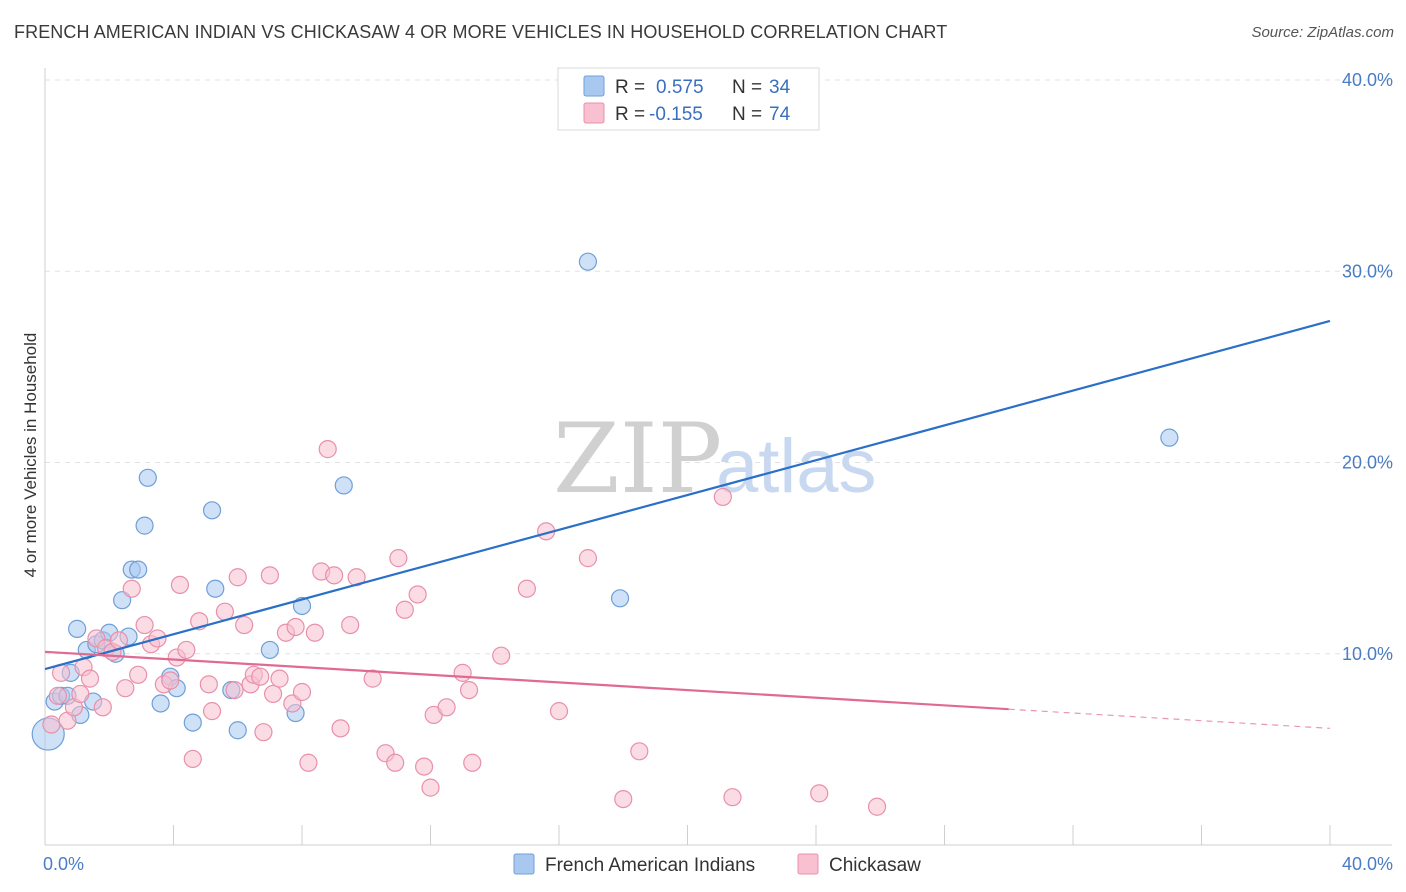 Image resolution: width=1406 pixels, height=892 pixels. Describe the element at coordinates (1367, 864) in the screenshot. I see `x-tick-label-1: 40.0%` at that location.